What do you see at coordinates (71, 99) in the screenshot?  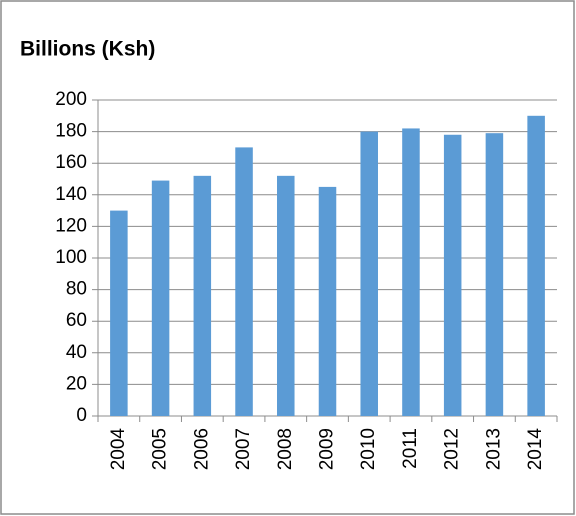 I see `y-tick-label: 200` at bounding box center [71, 99].